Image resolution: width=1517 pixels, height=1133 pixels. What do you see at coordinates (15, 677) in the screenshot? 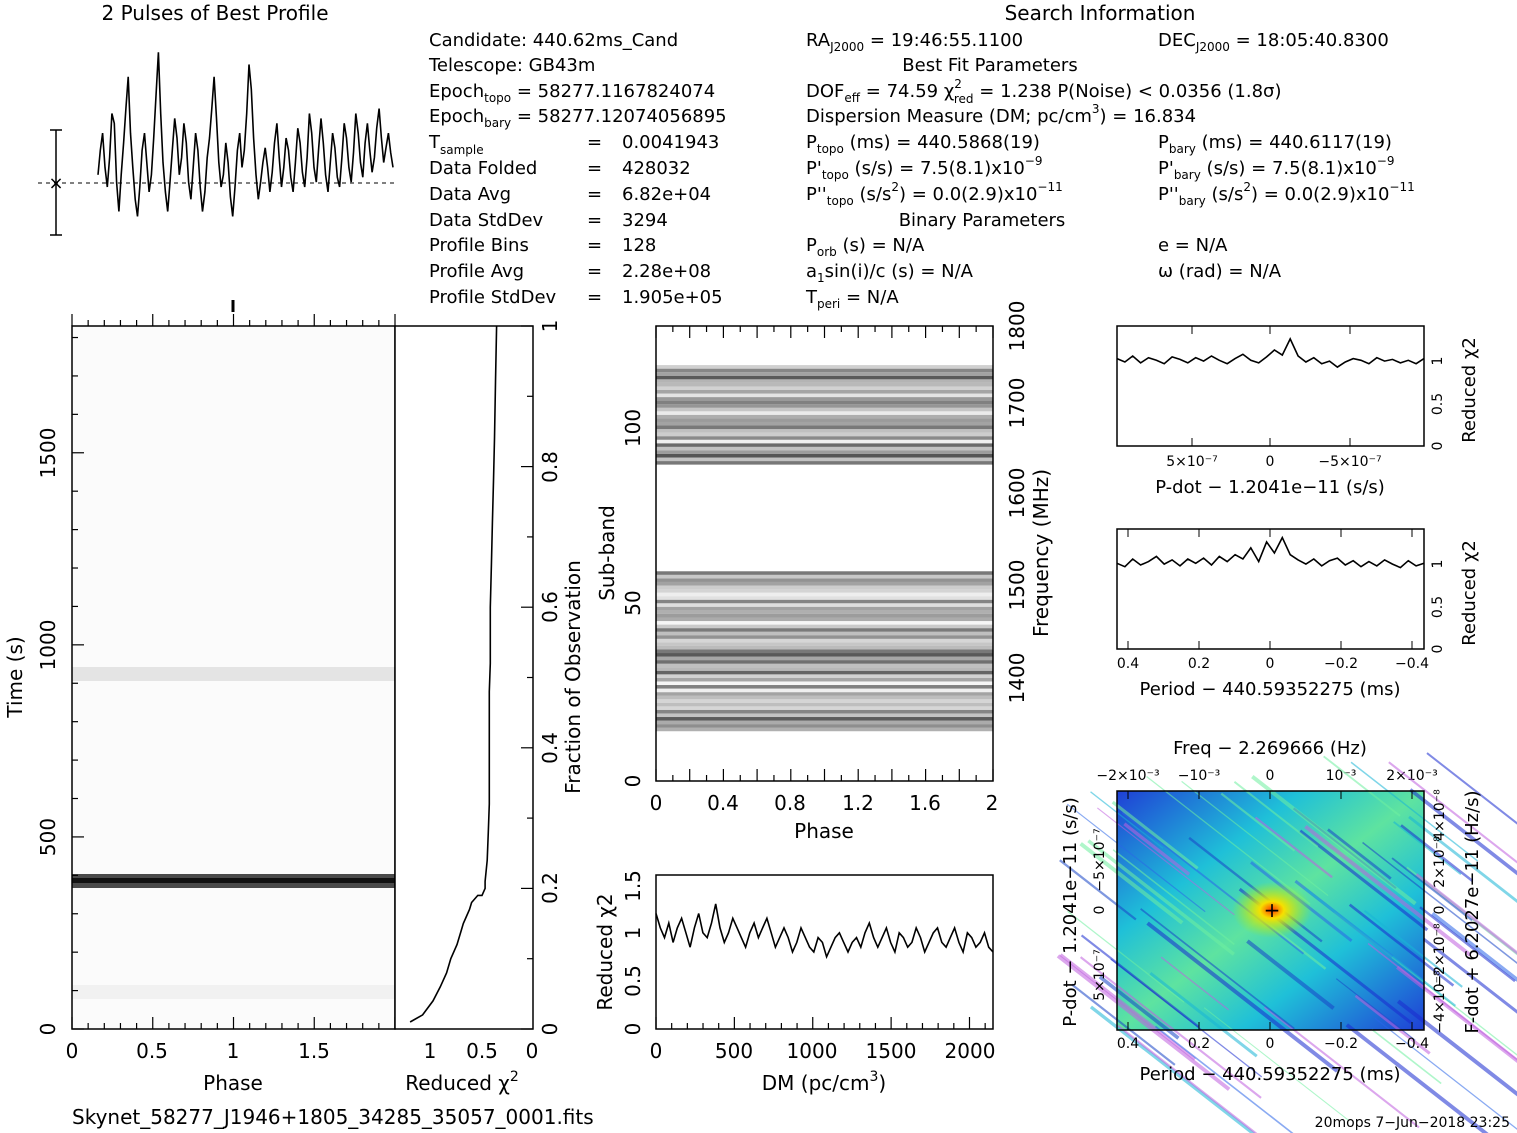
I see `tp-ylabel: Time (s)` at bounding box center [15, 677].